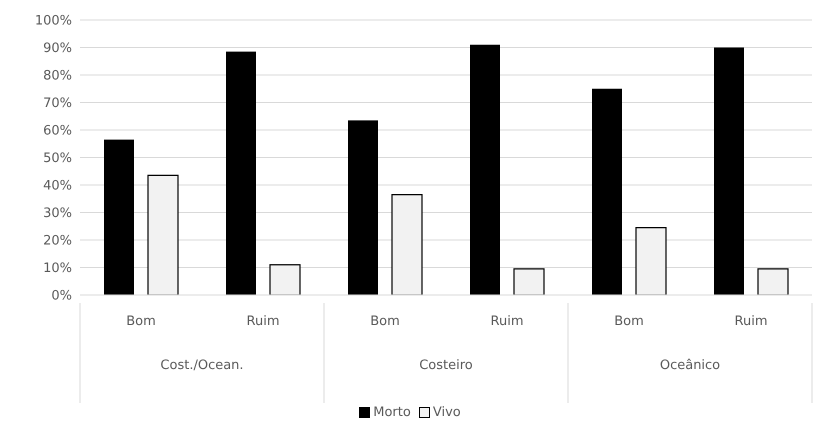 This screenshot has width=840, height=432. I want to click on y-tick-label: 0%, so click(61, 296).